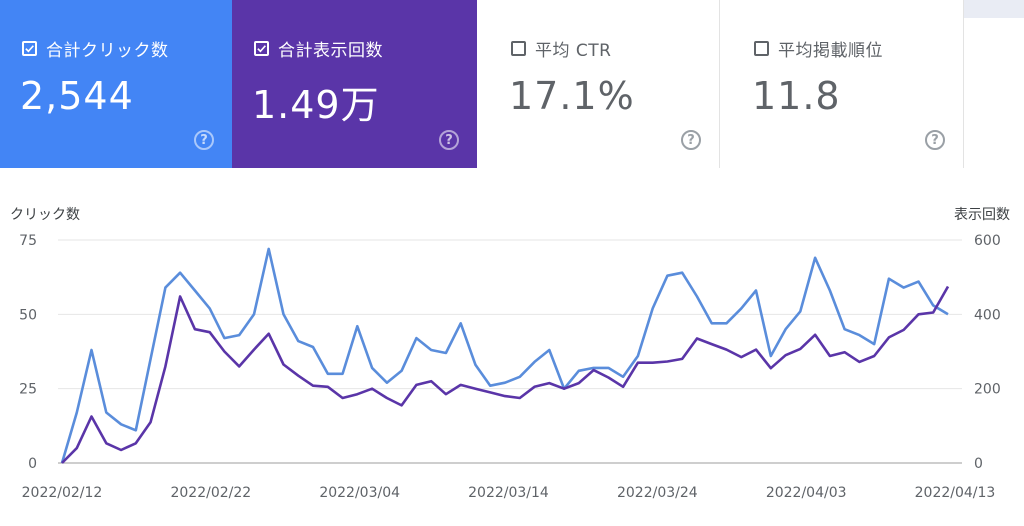  What do you see at coordinates (29, 48) in the screenshot?
I see `clicks-checkbox-icon` at bounding box center [29, 48].